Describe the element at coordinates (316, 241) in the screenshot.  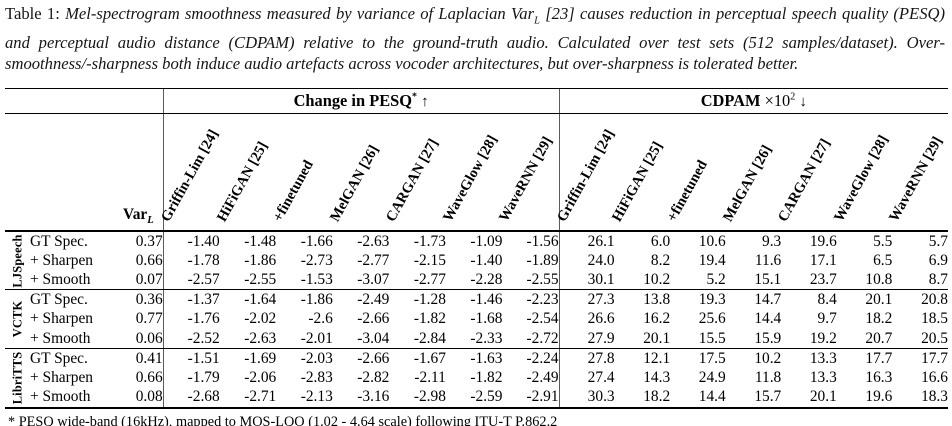
I see `pesq-value: -1.66` at that location.